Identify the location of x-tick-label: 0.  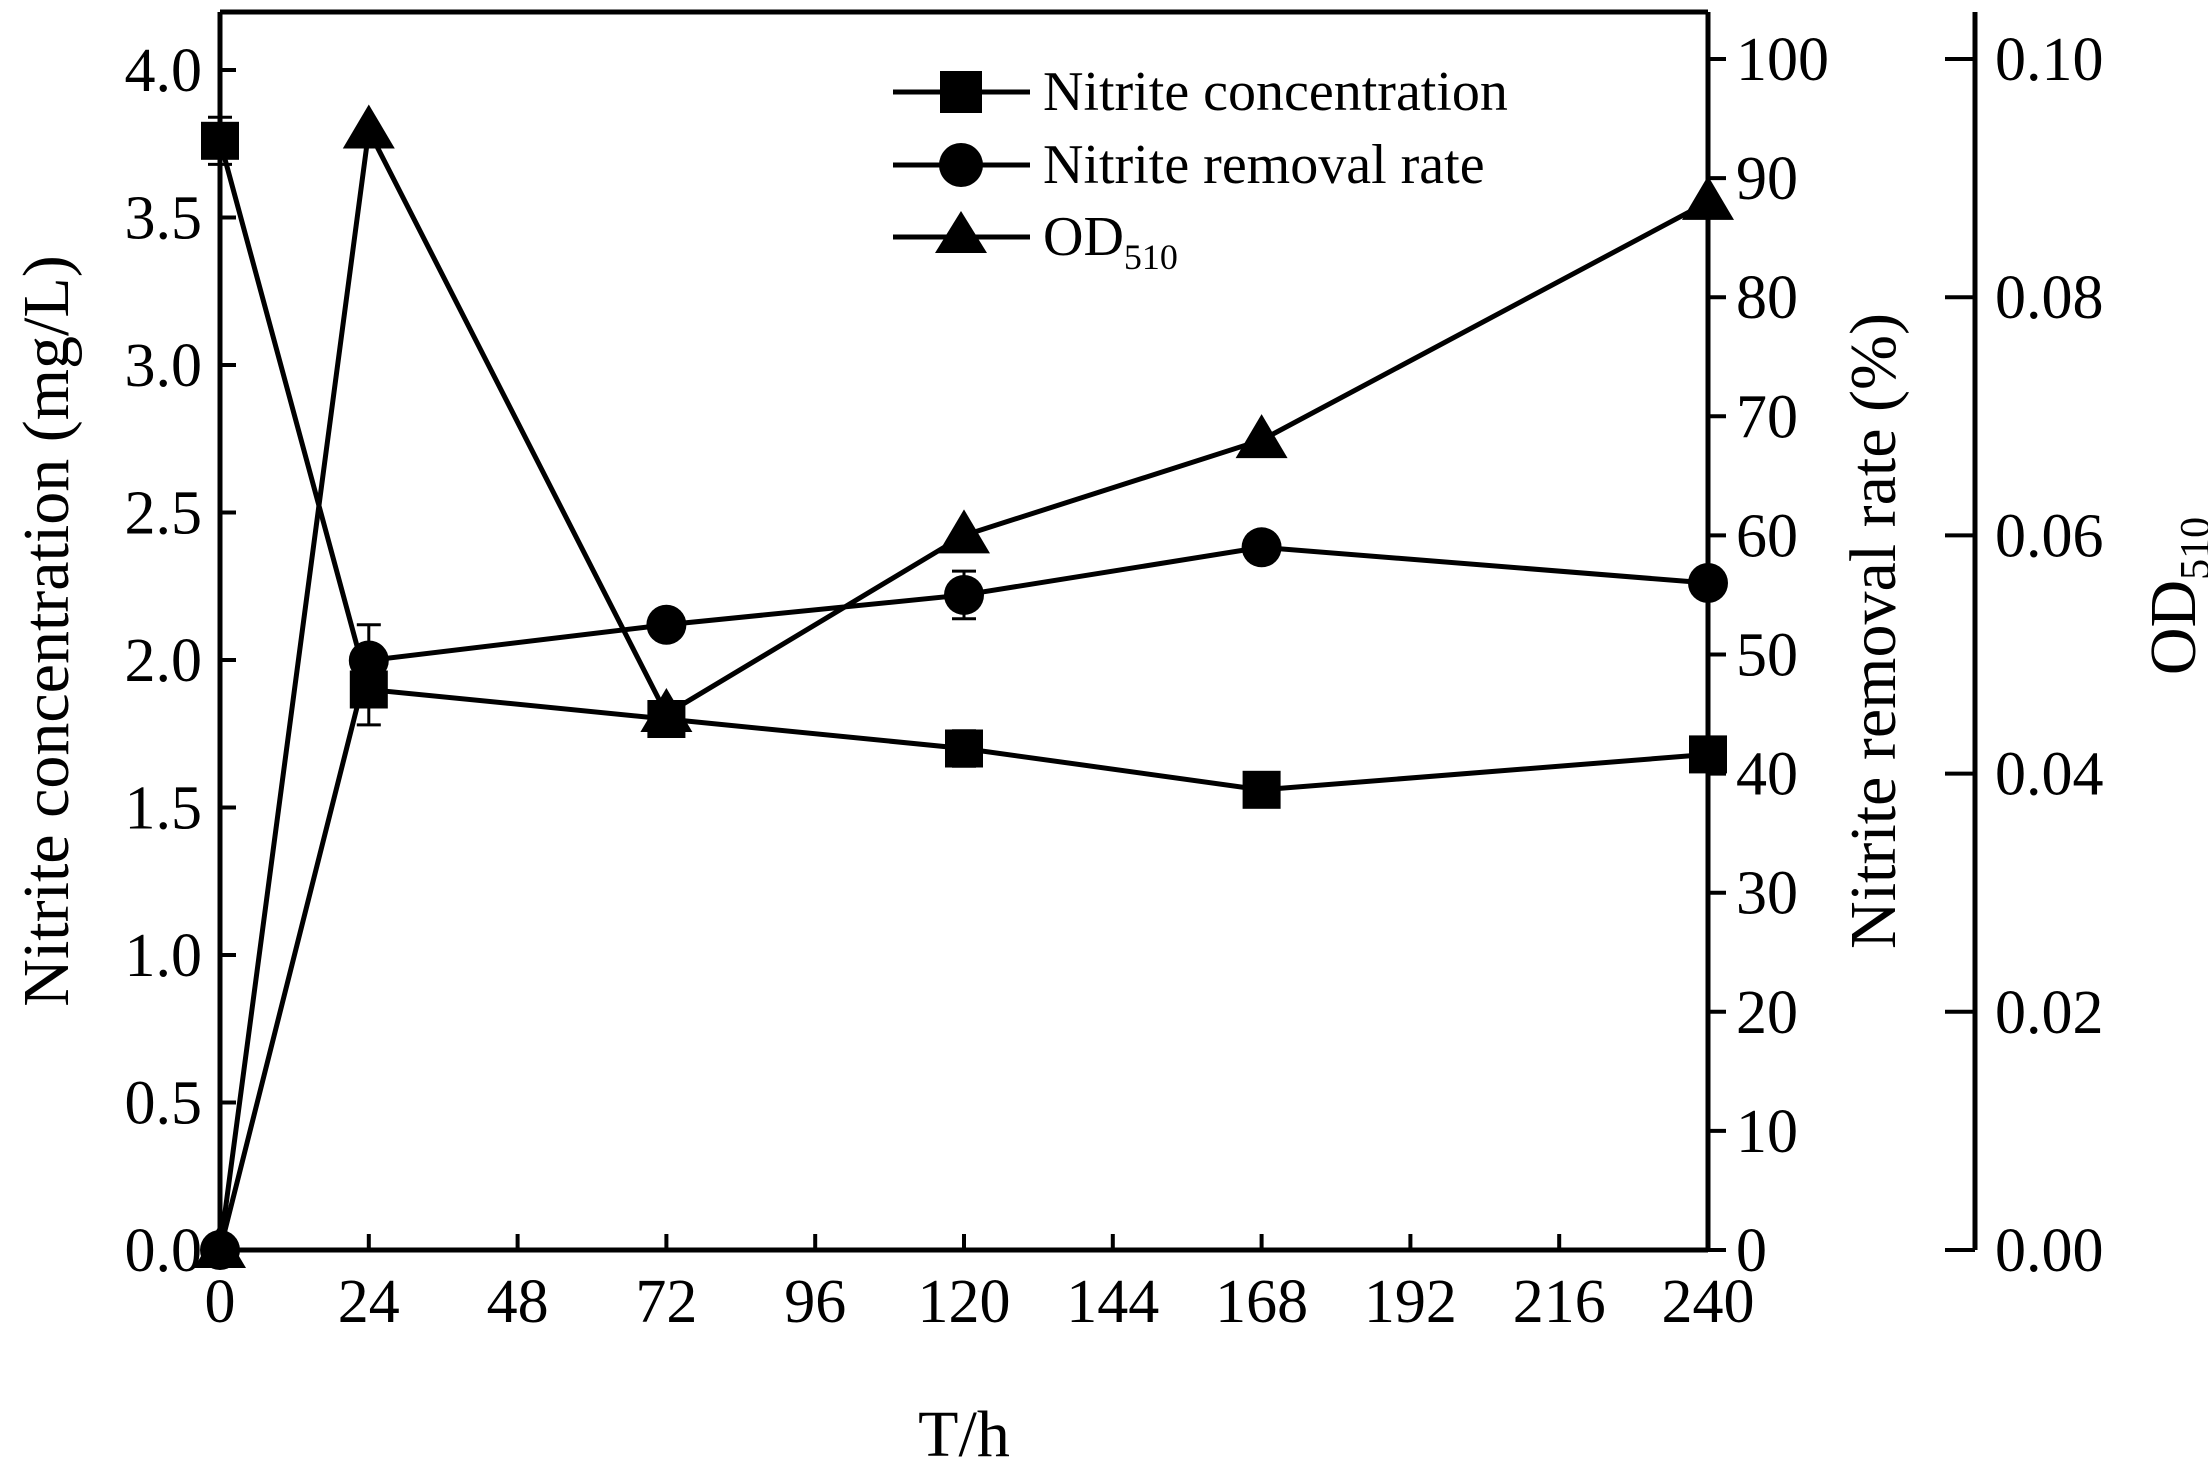
(220, 1302).